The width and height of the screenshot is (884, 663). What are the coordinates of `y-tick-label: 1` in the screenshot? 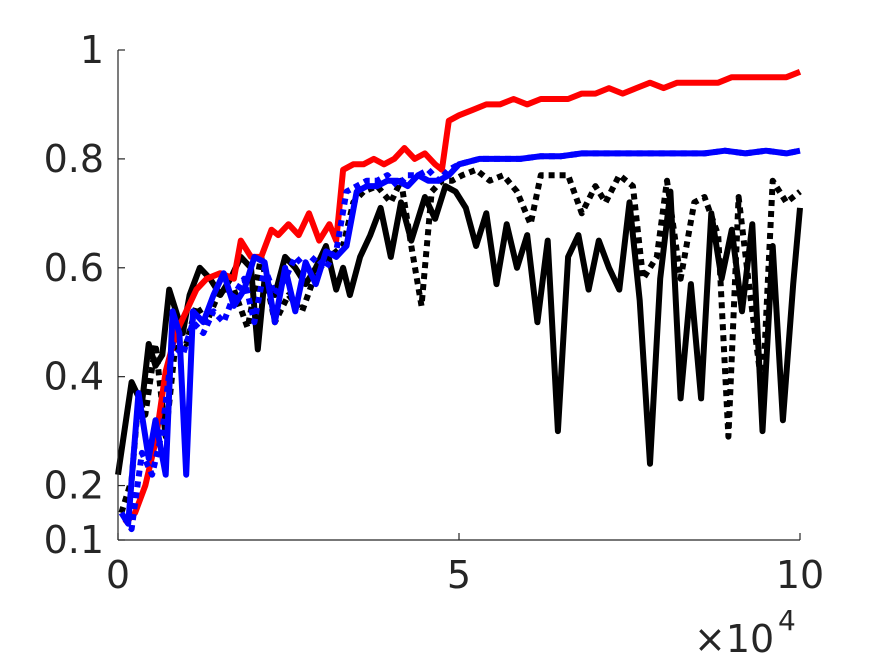 It's located at (92, 50).